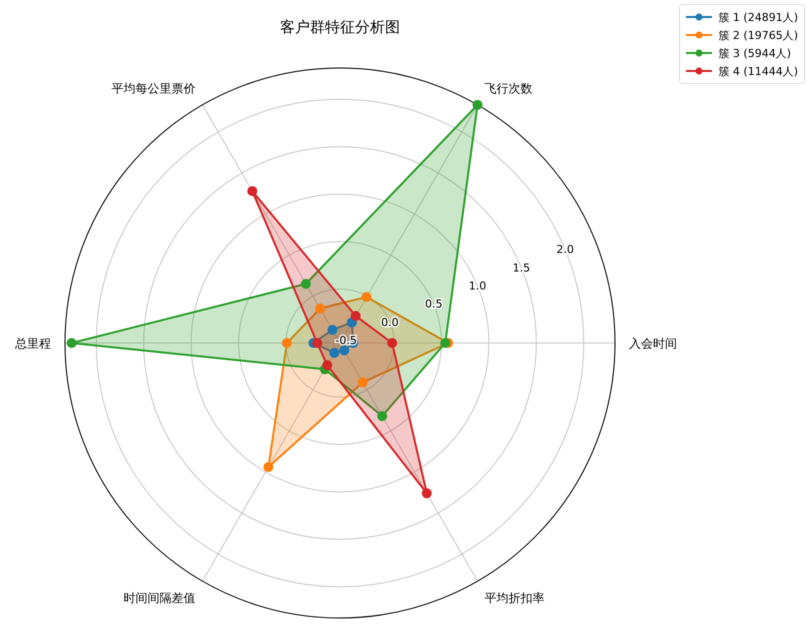 This screenshot has height=635, width=809. What do you see at coordinates (160, 597) in the screenshot?
I see `spoke-label: 时间间隔差值` at bounding box center [160, 597].